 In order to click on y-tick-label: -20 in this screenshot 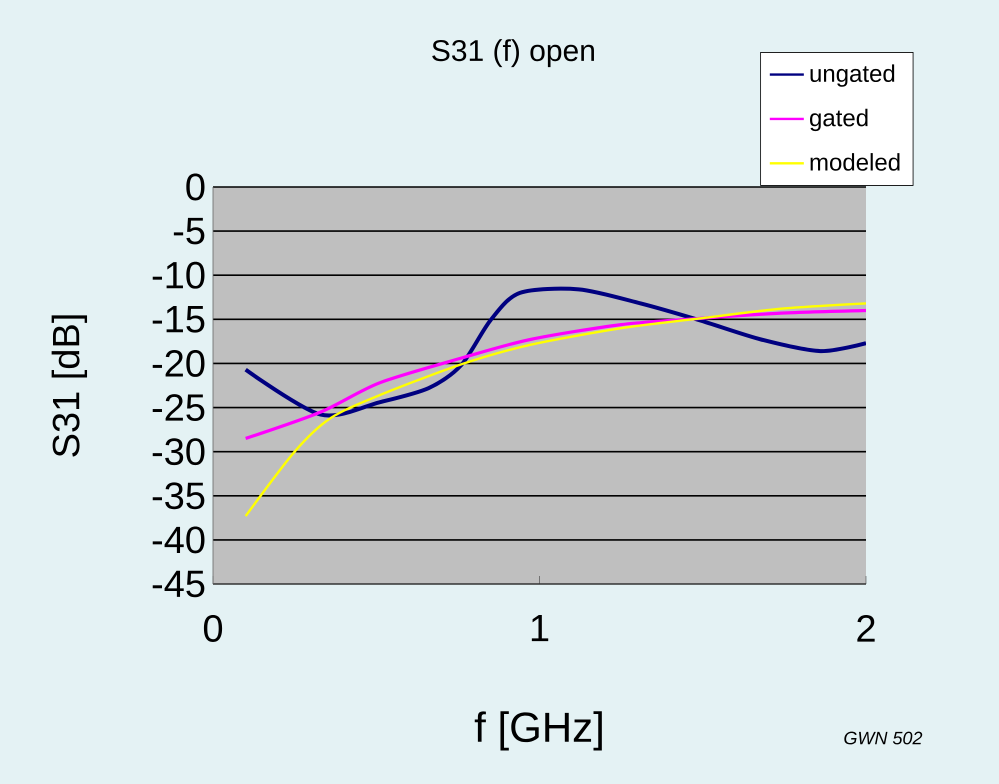, I will do `click(178, 363)`.